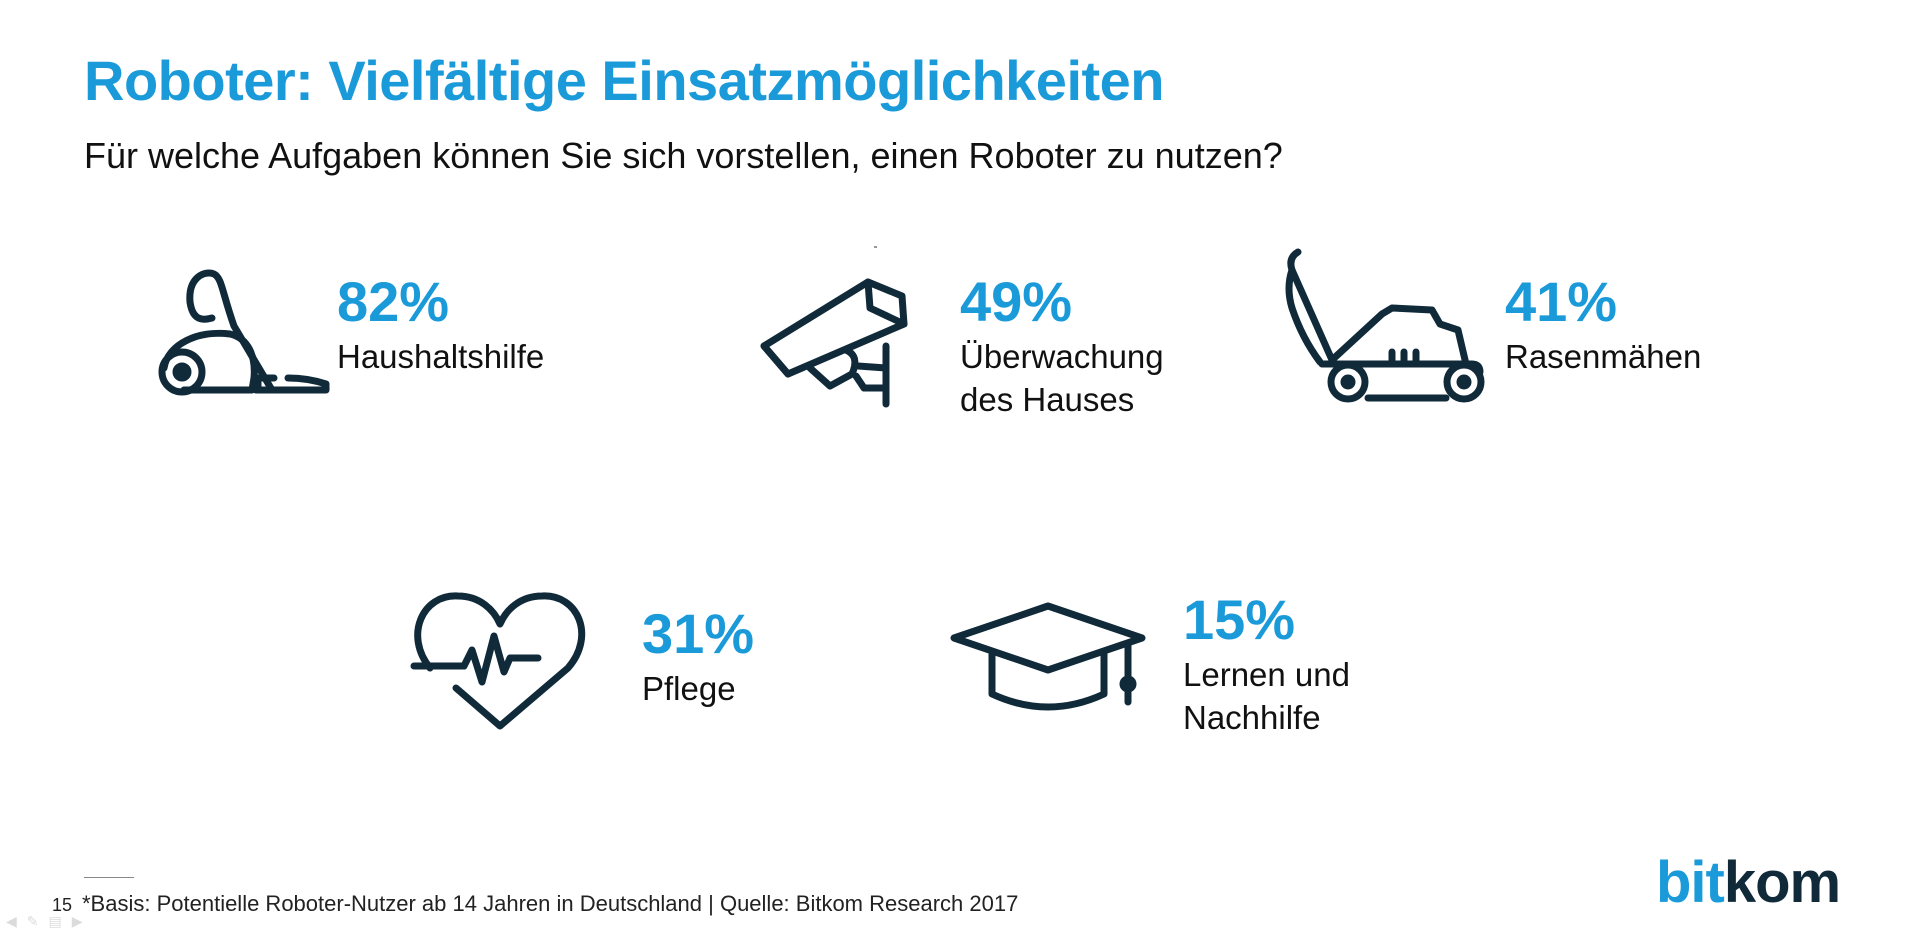 The width and height of the screenshot is (1912, 932). Describe the element at coordinates (1016, 301) in the screenshot. I see `percent-value: 49%` at that location.